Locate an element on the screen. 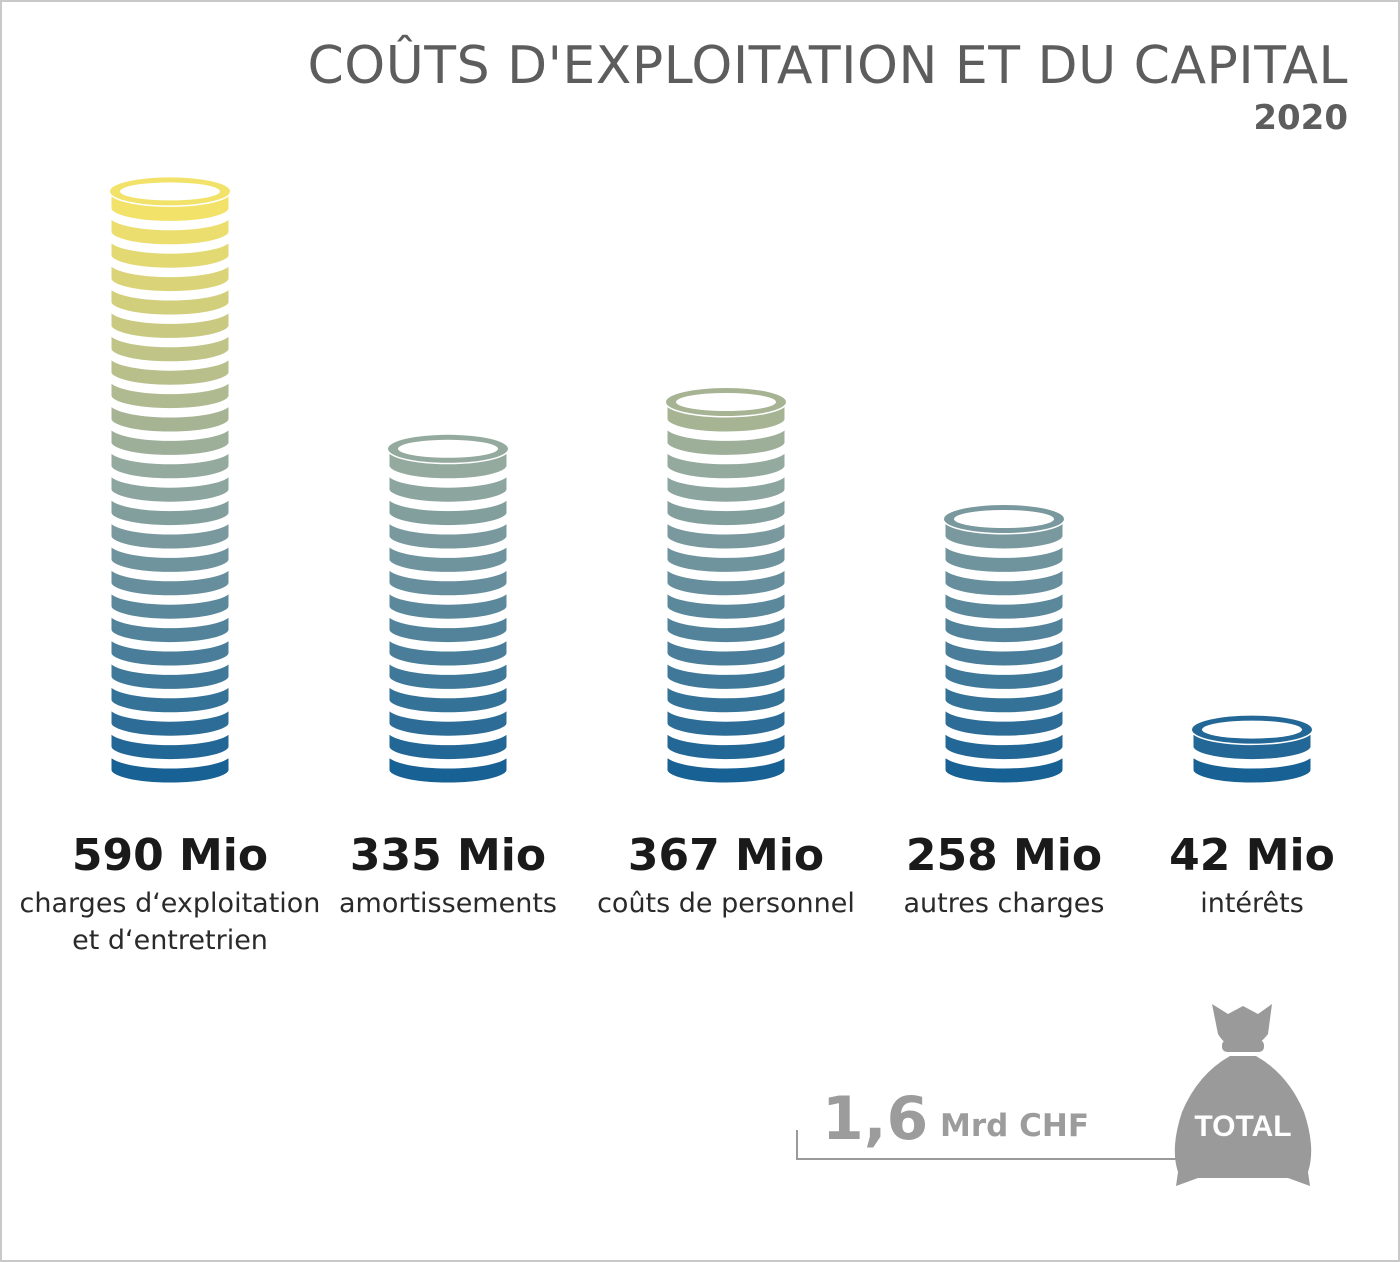 This screenshot has width=1400, height=1262. value-label: 335 Mio is located at coordinates (448, 855).